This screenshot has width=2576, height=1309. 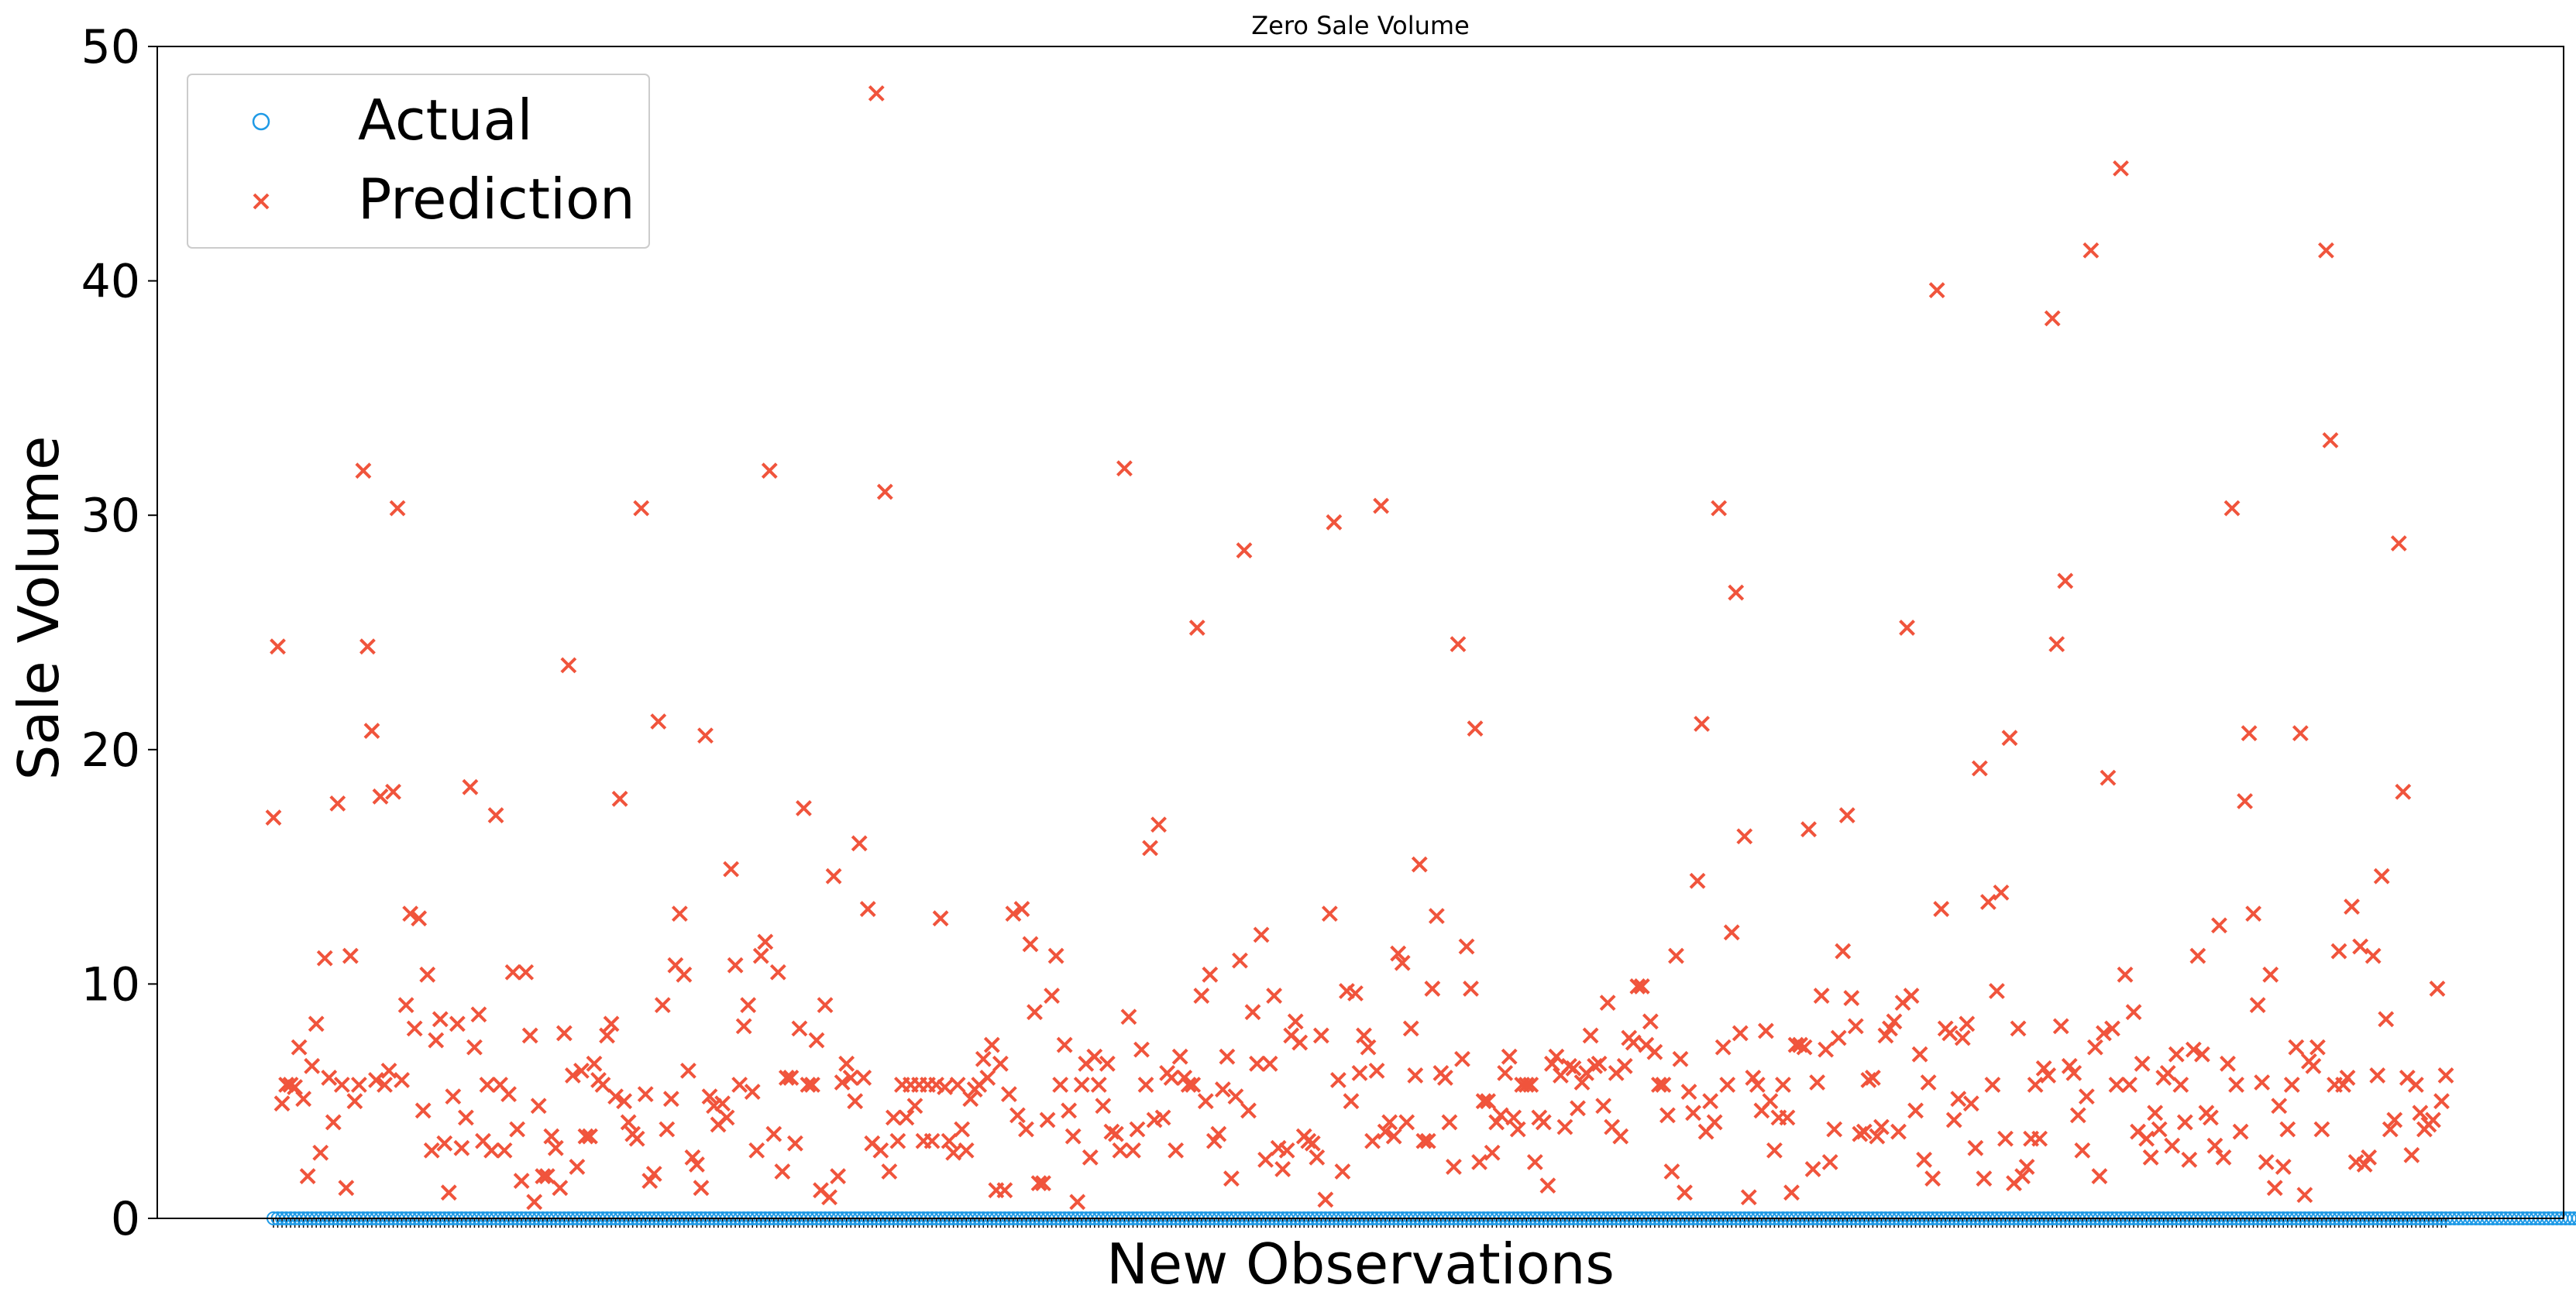 What do you see at coordinates (392, 120) in the screenshot?
I see `legend-item-actual: Actual` at bounding box center [392, 120].